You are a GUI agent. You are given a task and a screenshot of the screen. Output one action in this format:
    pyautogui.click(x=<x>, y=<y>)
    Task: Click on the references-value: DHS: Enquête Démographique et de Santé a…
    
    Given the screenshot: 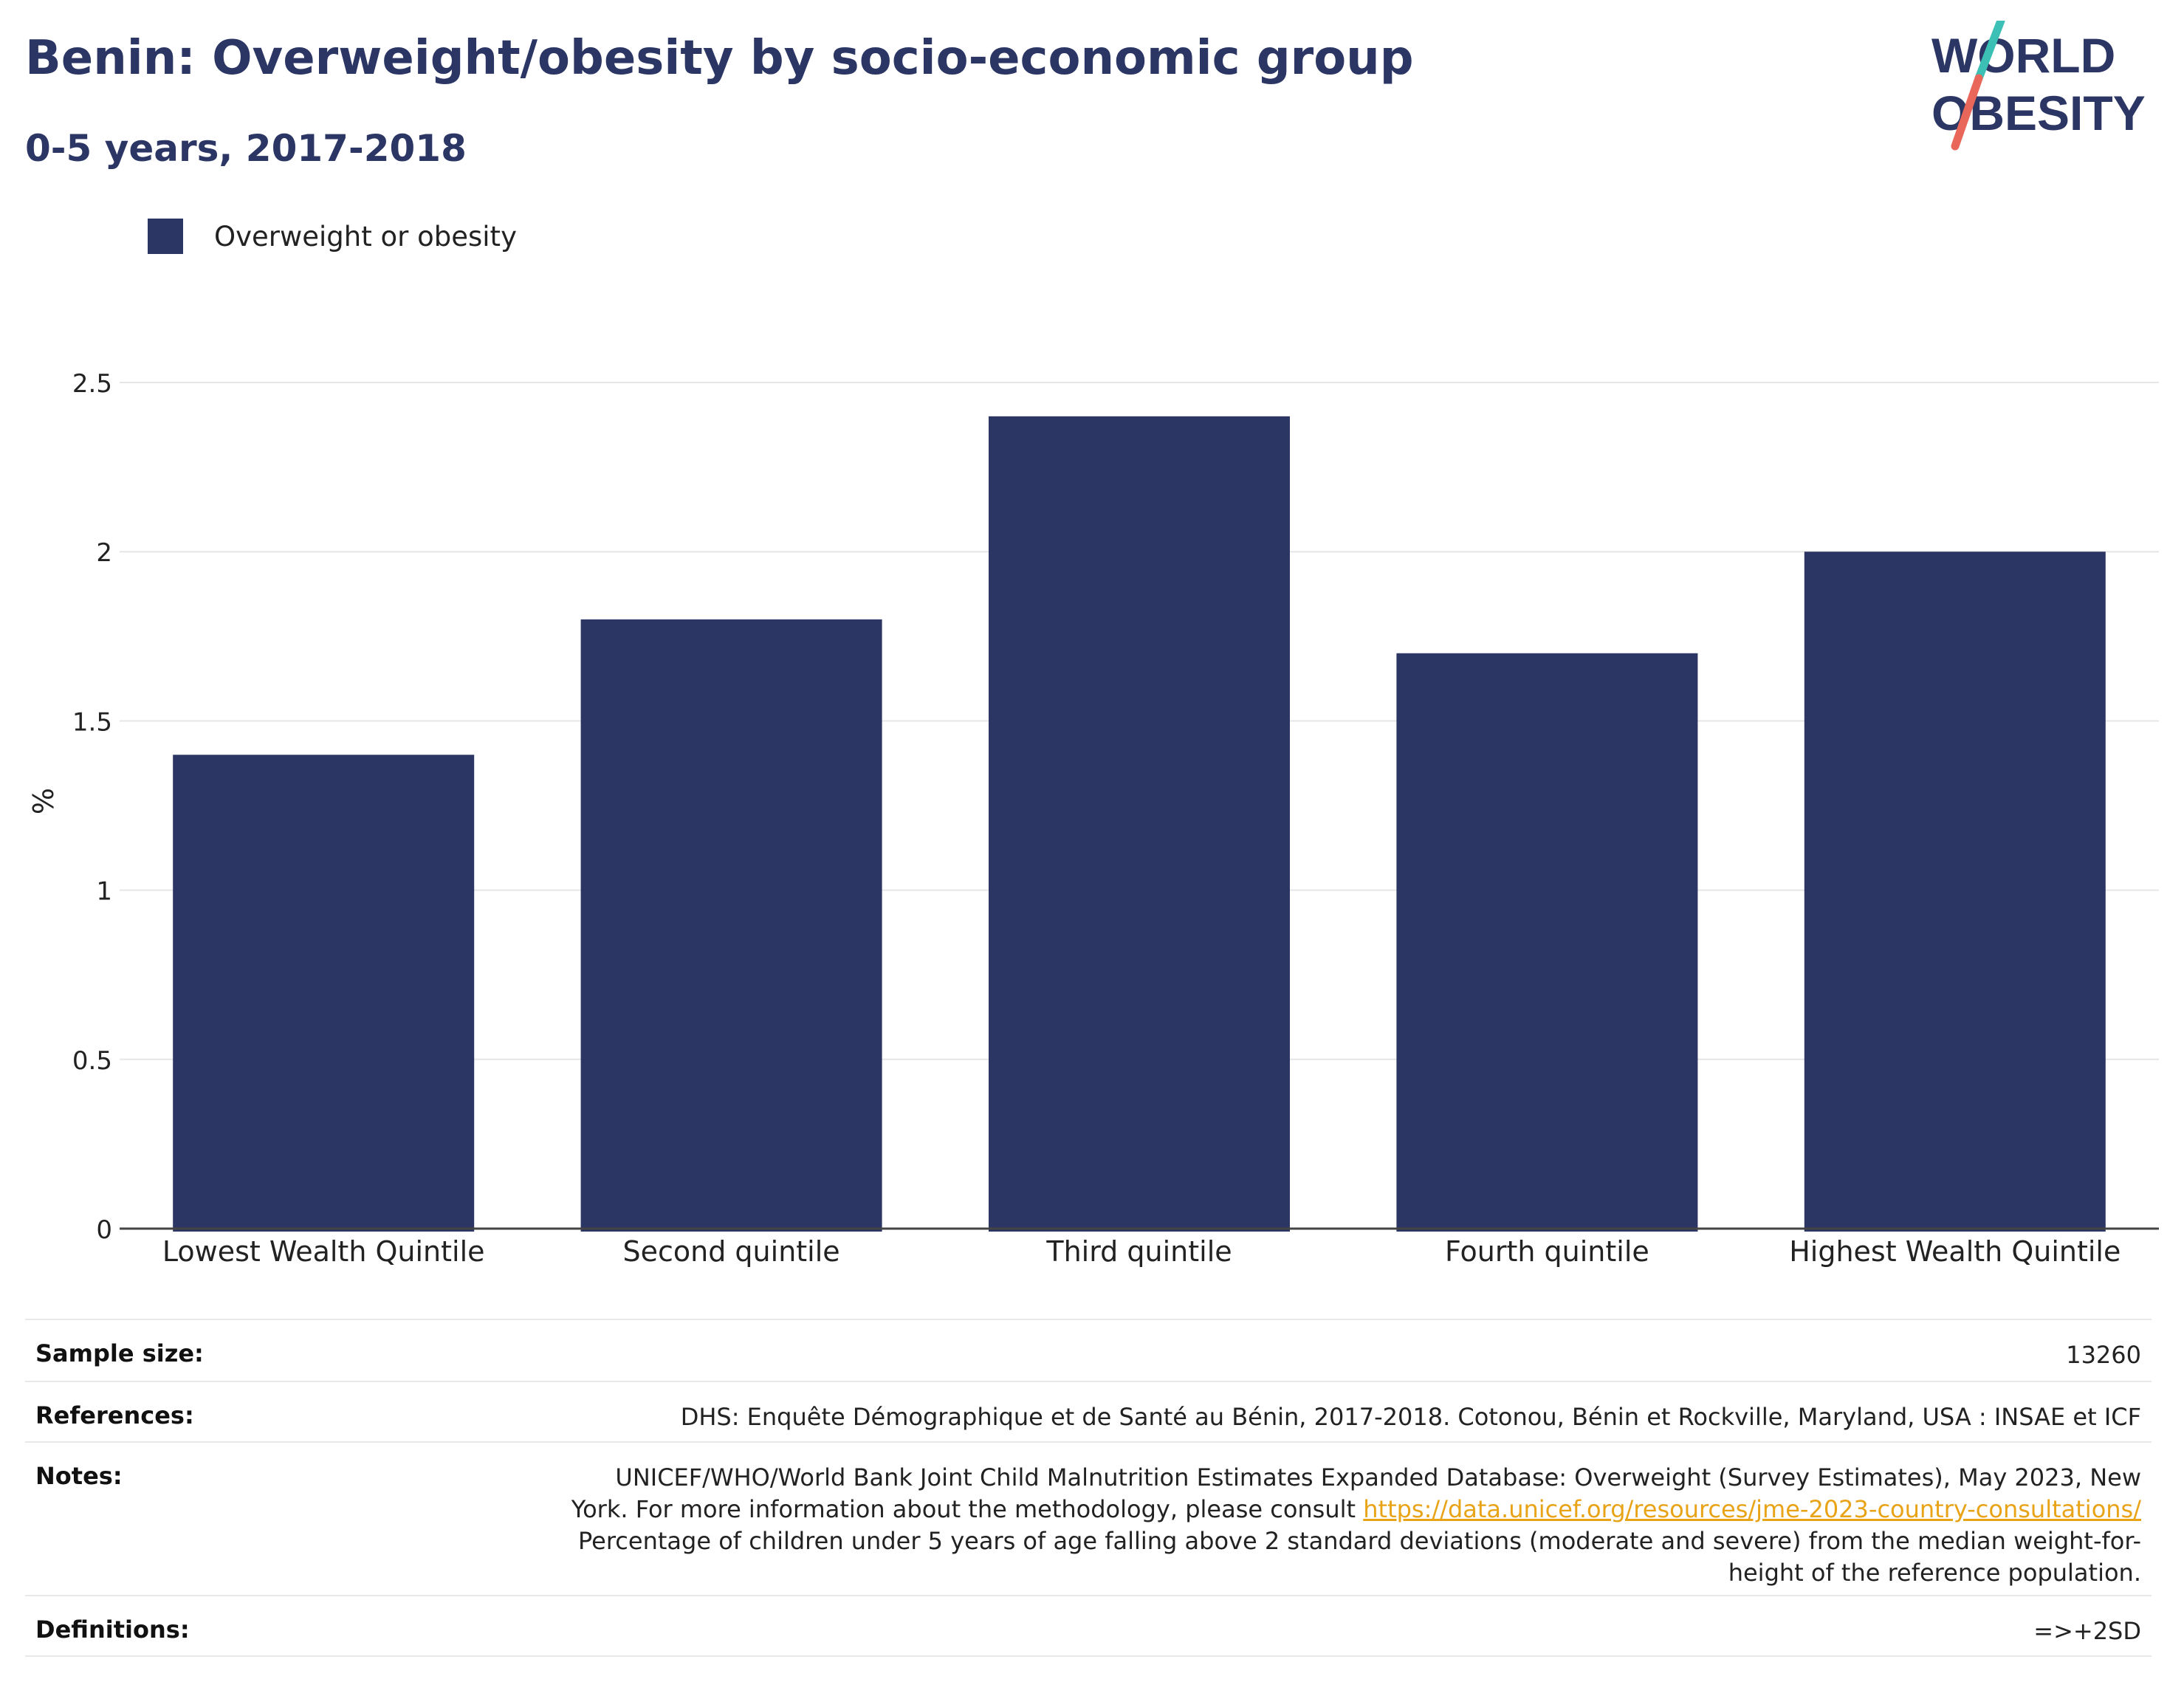 What is the action you would take?
    pyautogui.click(x=1410, y=1417)
    